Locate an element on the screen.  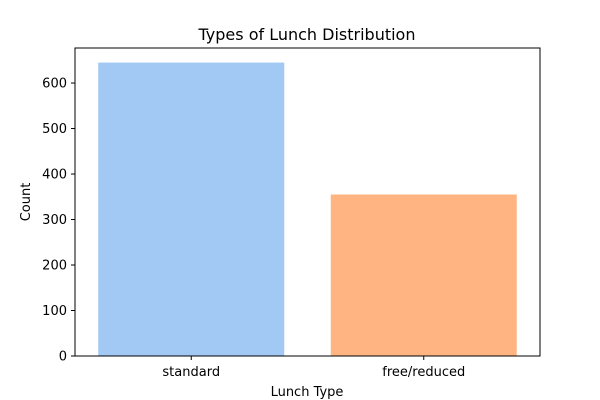
y-tick-label: 200 is located at coordinates (54, 266).